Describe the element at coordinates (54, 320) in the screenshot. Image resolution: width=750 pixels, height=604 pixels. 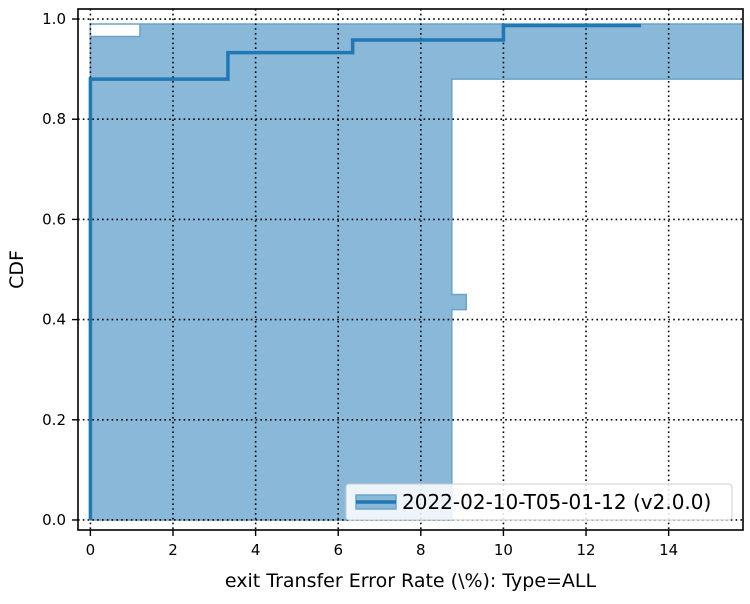
I see `y-tick-label: 0.4` at that location.